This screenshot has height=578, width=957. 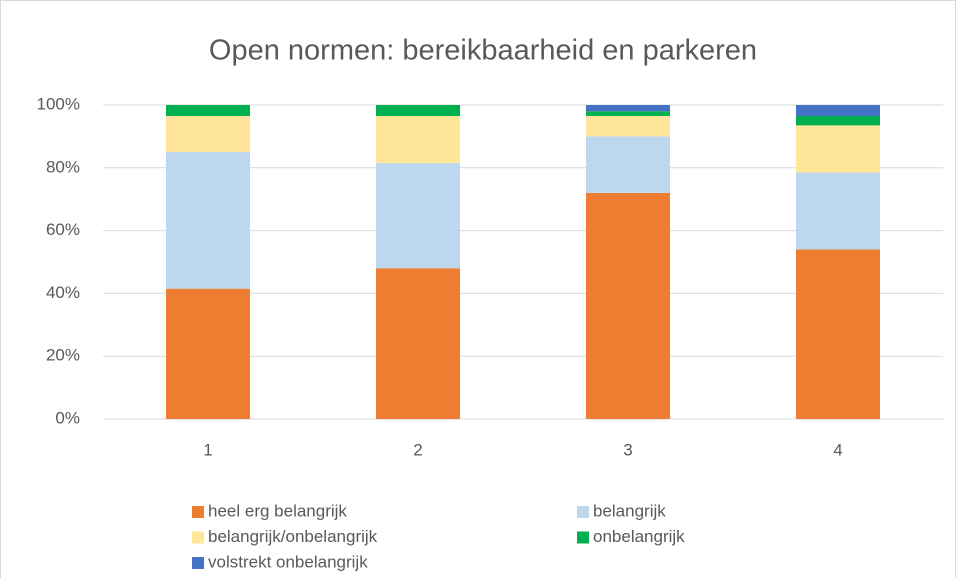 I want to click on legend-label: belangrijk, so click(x=629, y=510).